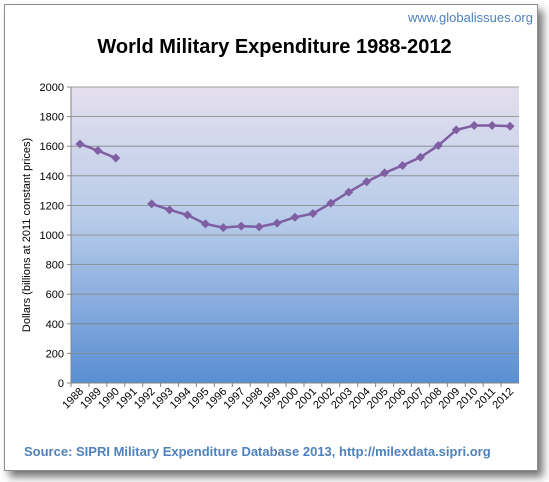 This screenshot has height=482, width=549. Describe the element at coordinates (55, 295) in the screenshot. I see `y-tick-label: 600` at that location.